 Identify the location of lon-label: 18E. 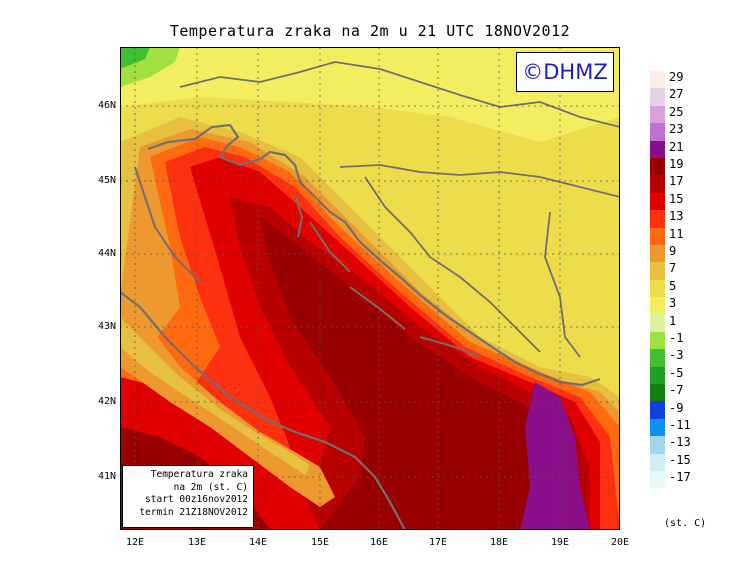
(499, 542).